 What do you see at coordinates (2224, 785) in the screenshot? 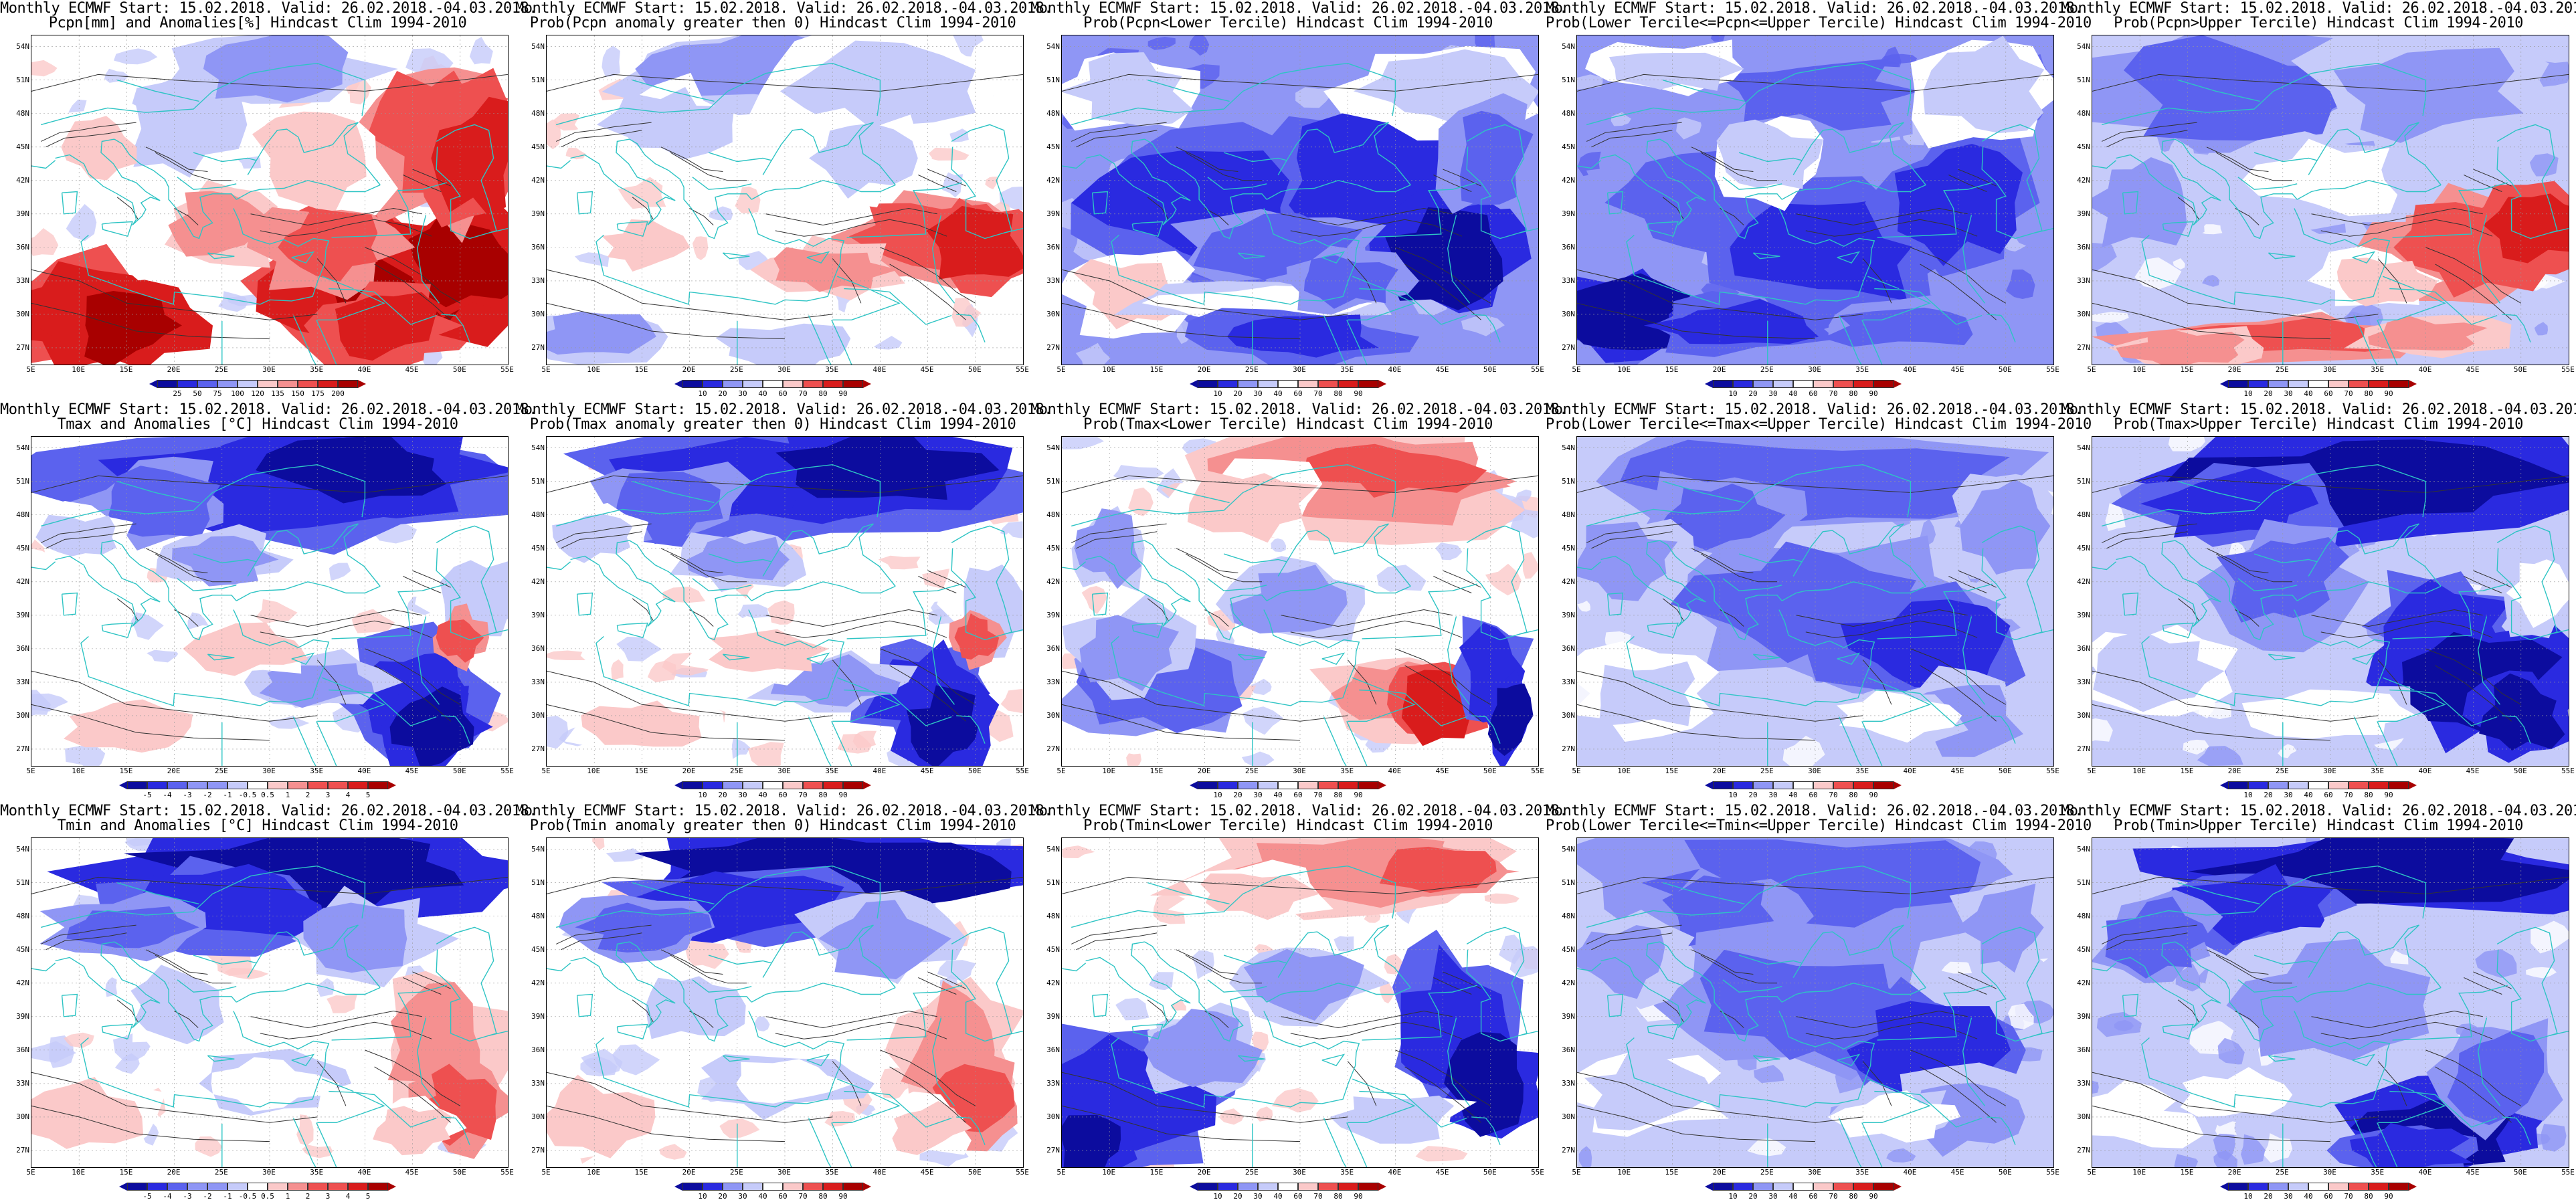
I see `color-bar-min-arrow` at bounding box center [2224, 785].